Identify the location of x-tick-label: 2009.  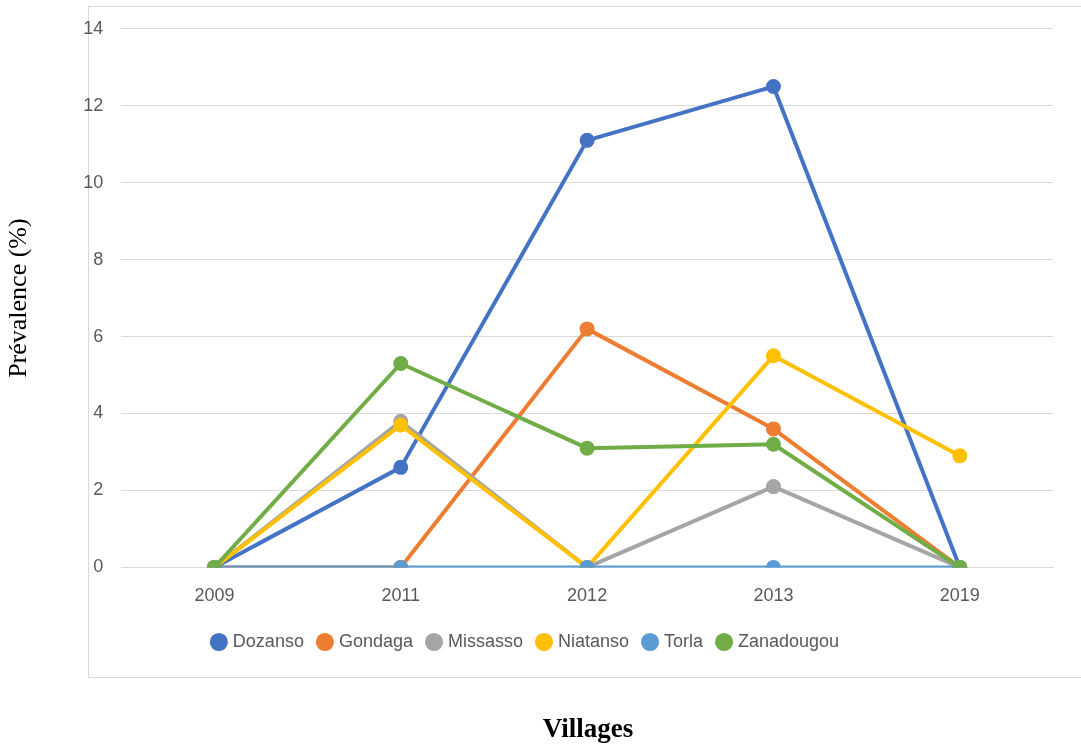
(214, 595).